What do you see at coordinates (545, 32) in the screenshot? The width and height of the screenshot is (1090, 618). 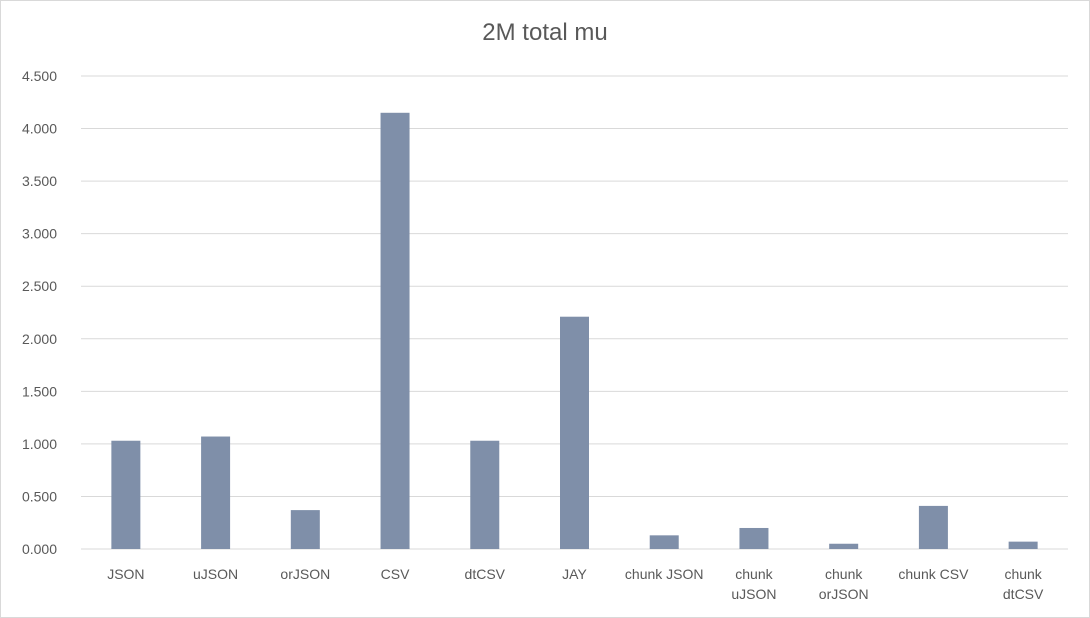 I see `chart-title: 2M total mu` at bounding box center [545, 32].